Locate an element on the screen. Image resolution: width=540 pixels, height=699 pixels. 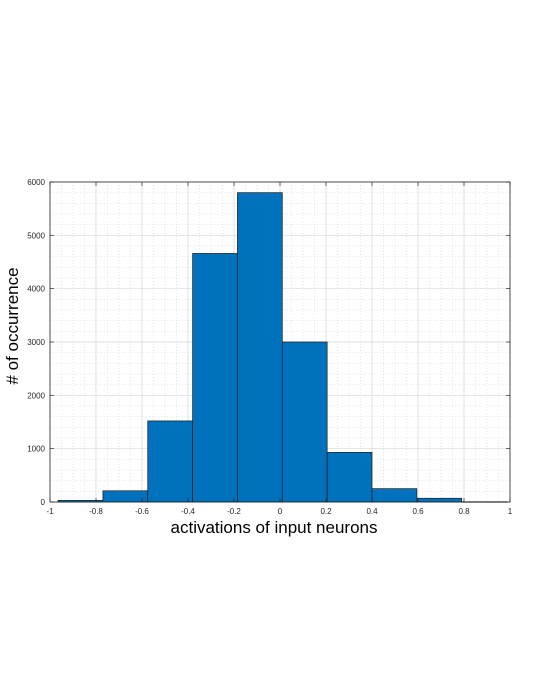
y-tick-label: 1000 is located at coordinates (36, 449).